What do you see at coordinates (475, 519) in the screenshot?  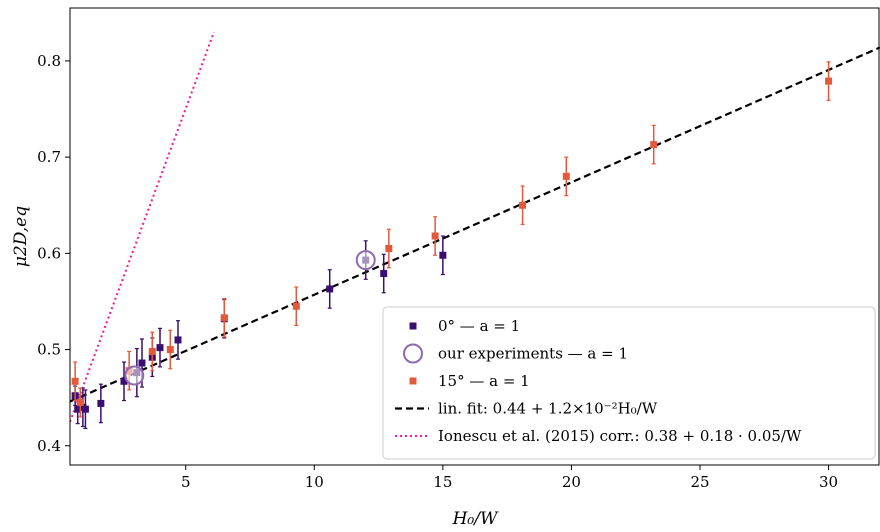 I see `x-axis-label: H₀/W` at bounding box center [475, 519].